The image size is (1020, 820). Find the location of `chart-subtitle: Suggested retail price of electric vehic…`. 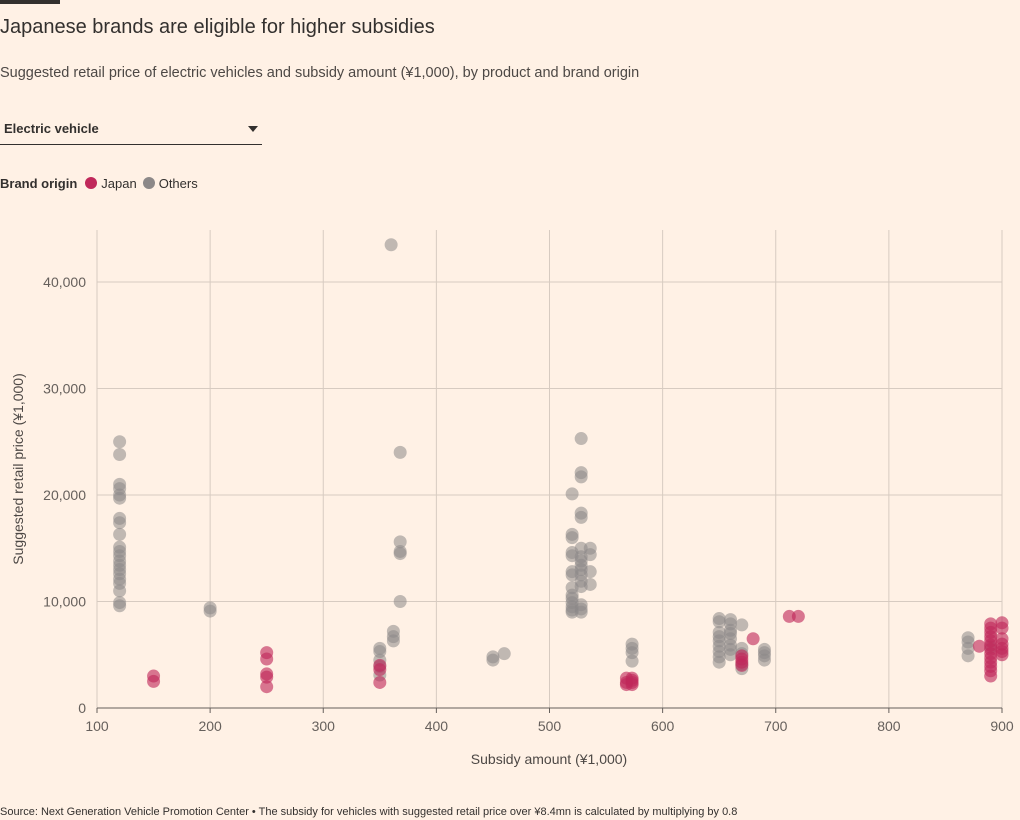

chart-subtitle: Suggested retail price of electric vehic… is located at coordinates (320, 73).